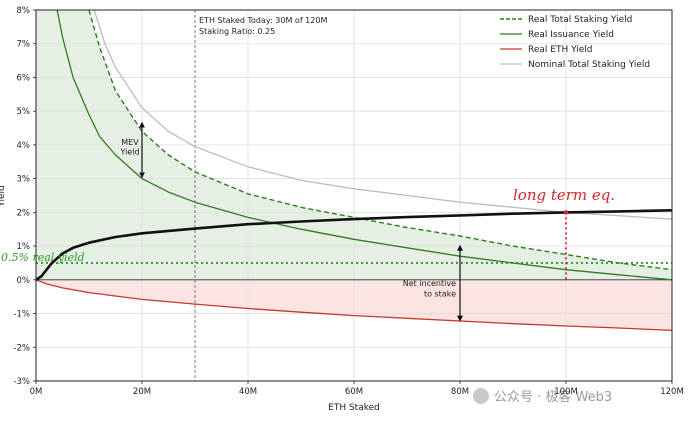  Describe the element at coordinates (564, 195) in the screenshot. I see `long-term-eq-label: long term eq.` at that location.